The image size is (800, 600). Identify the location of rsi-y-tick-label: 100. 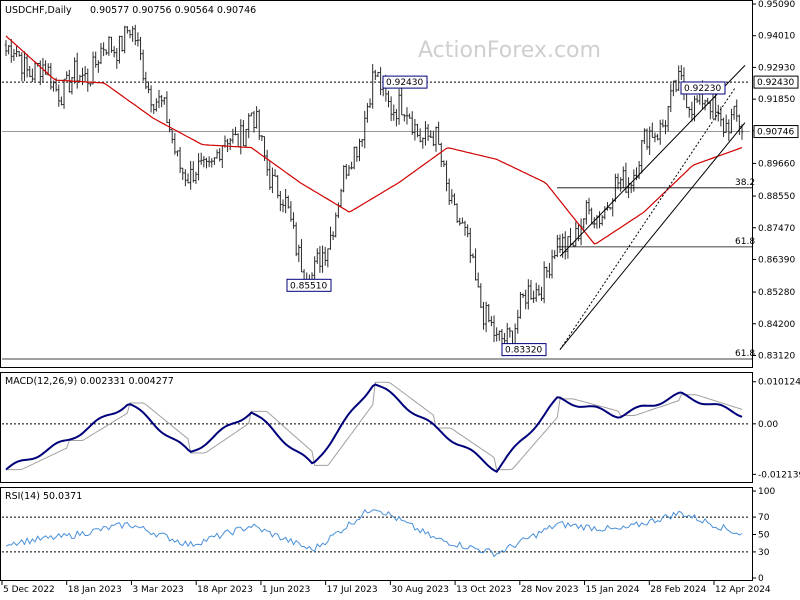
(766, 492).